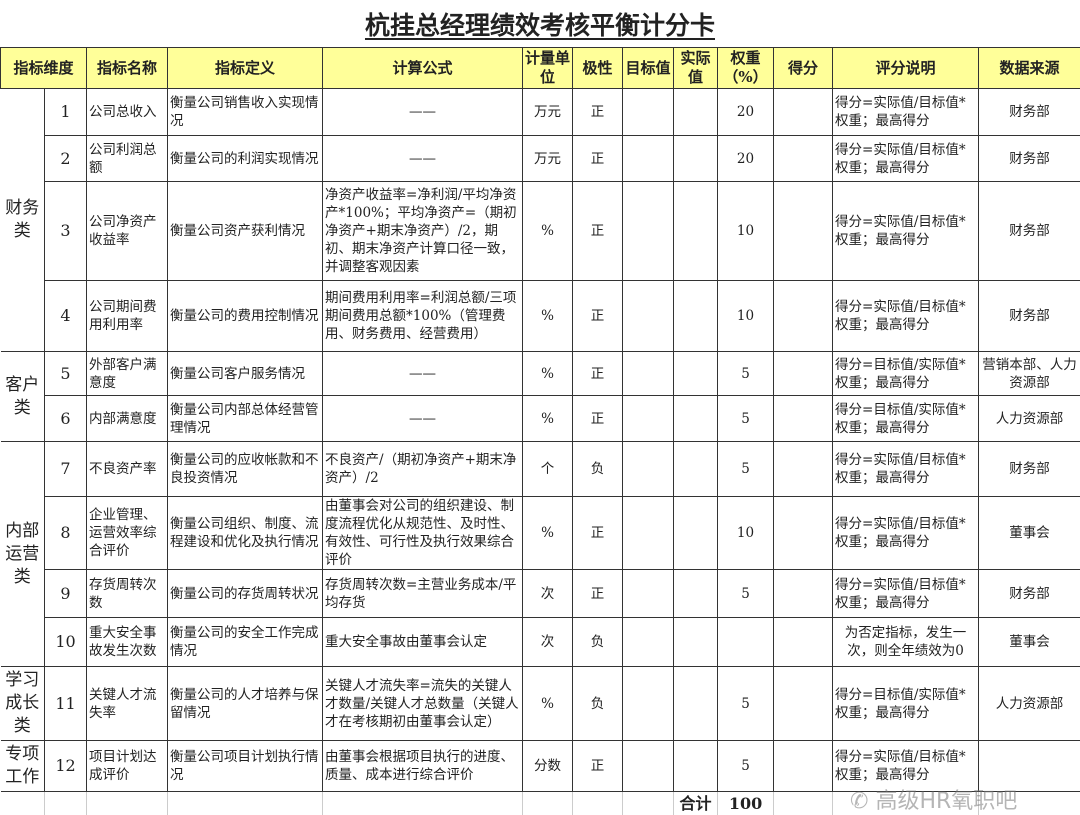 The width and height of the screenshot is (1080, 815). Describe the element at coordinates (548, 159) in the screenshot. I see `unit-cell: 万元` at that location.